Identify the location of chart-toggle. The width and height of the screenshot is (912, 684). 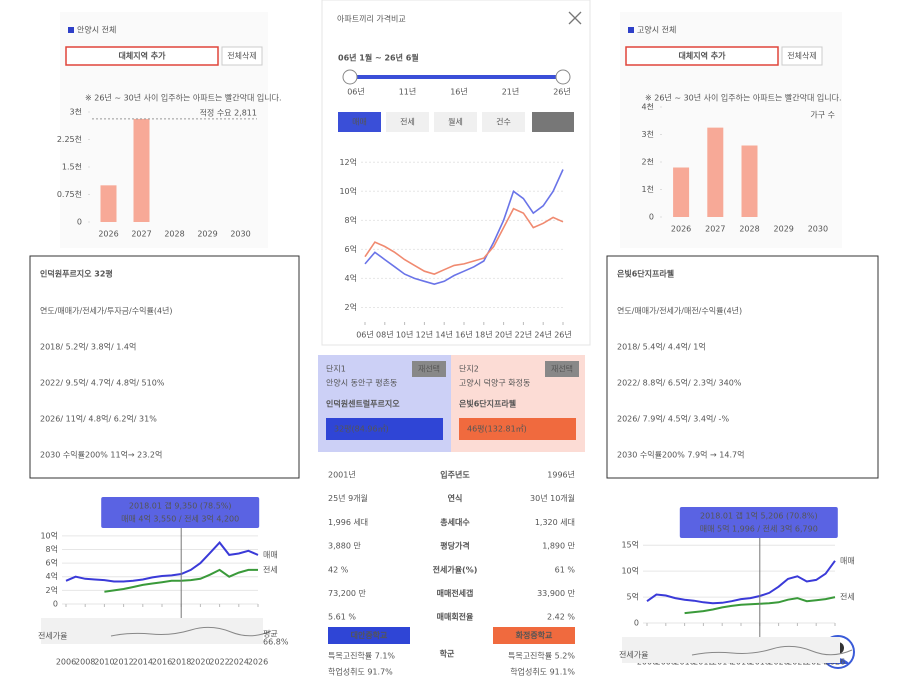
(553, 122).